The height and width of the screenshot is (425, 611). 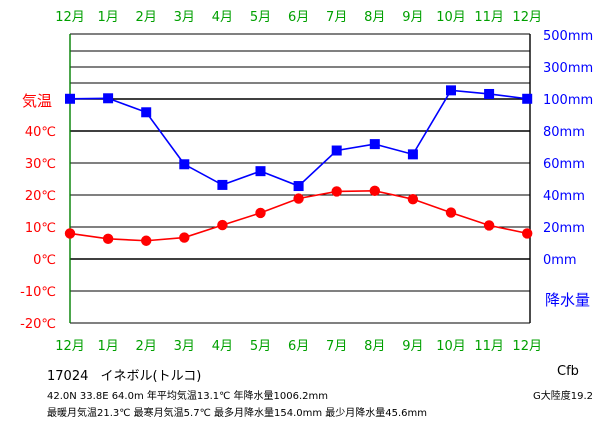 What do you see at coordinates (412, 17) in the screenshot?
I see `month-label-top: 9月` at bounding box center [412, 17].